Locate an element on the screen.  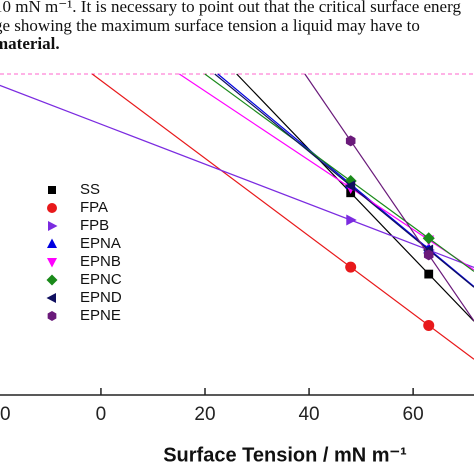
x-tick-label: 0 is located at coordinates (101, 414).